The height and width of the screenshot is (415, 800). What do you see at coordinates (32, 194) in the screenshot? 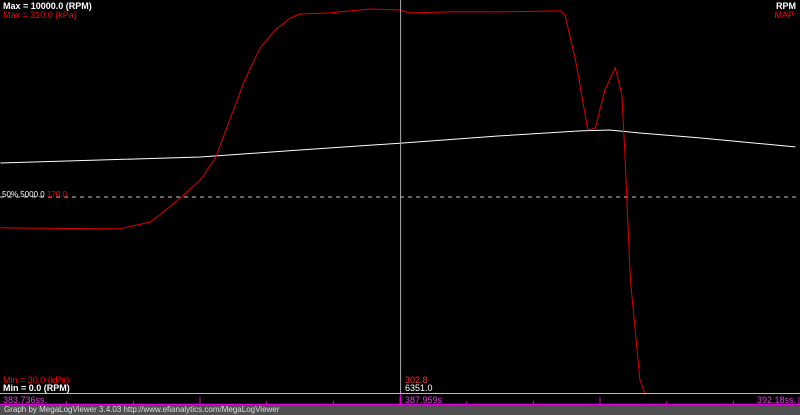
I see `midline-rpm: 5000.0` at bounding box center [32, 194].